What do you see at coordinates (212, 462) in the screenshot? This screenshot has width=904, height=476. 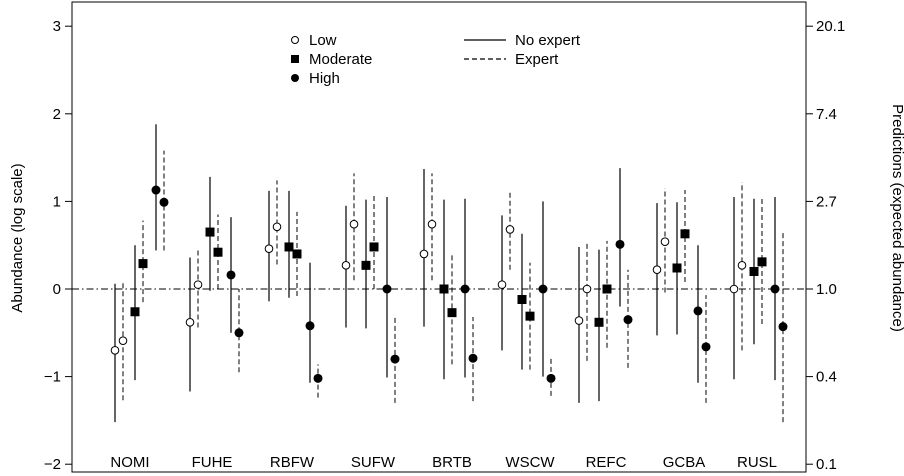 I see `category-label: FUHE` at bounding box center [212, 462].